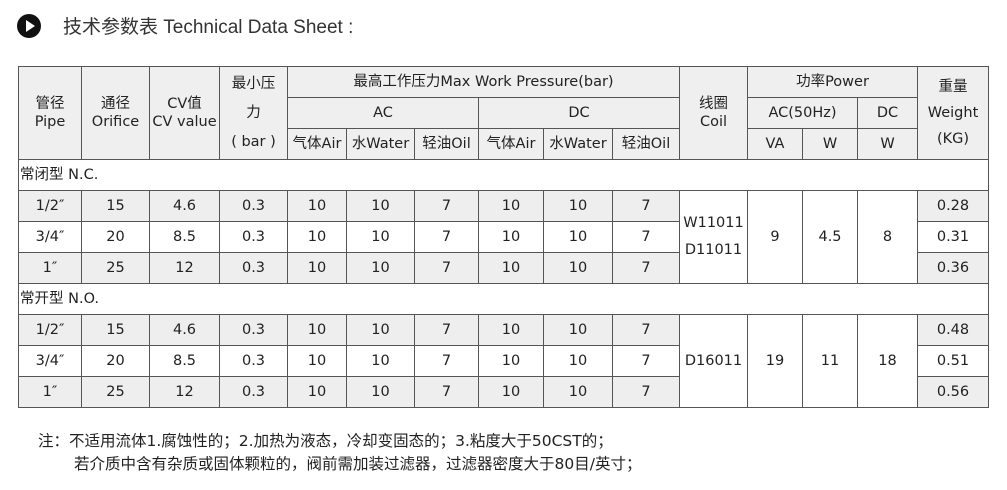 The image size is (1007, 490). I want to click on ac-w-cell: 11, so click(830, 361).